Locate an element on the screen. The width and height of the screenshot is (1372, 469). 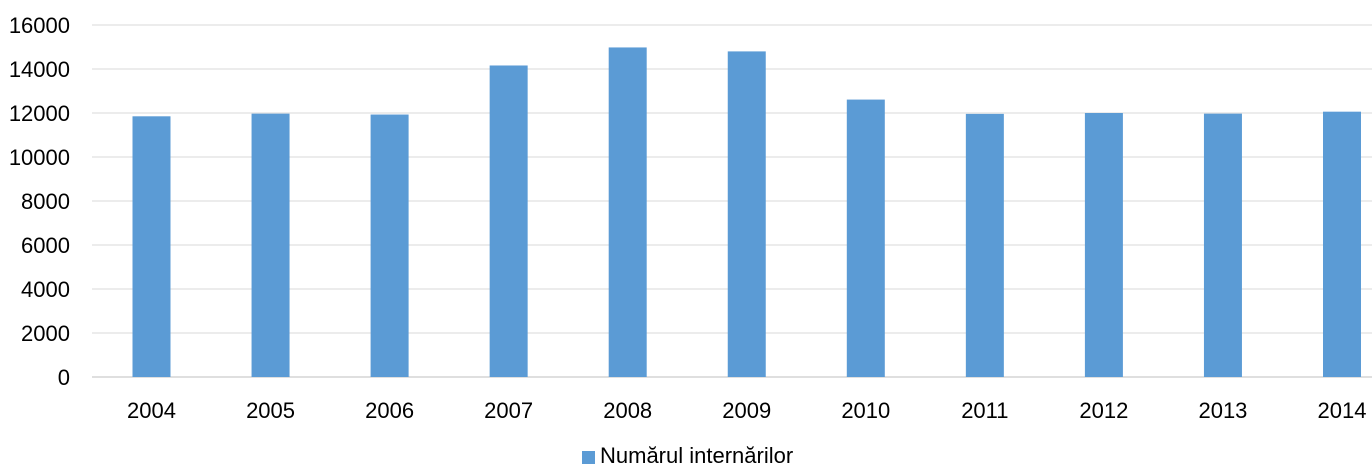
y-tick-label: 12000 is located at coordinates (39, 113).